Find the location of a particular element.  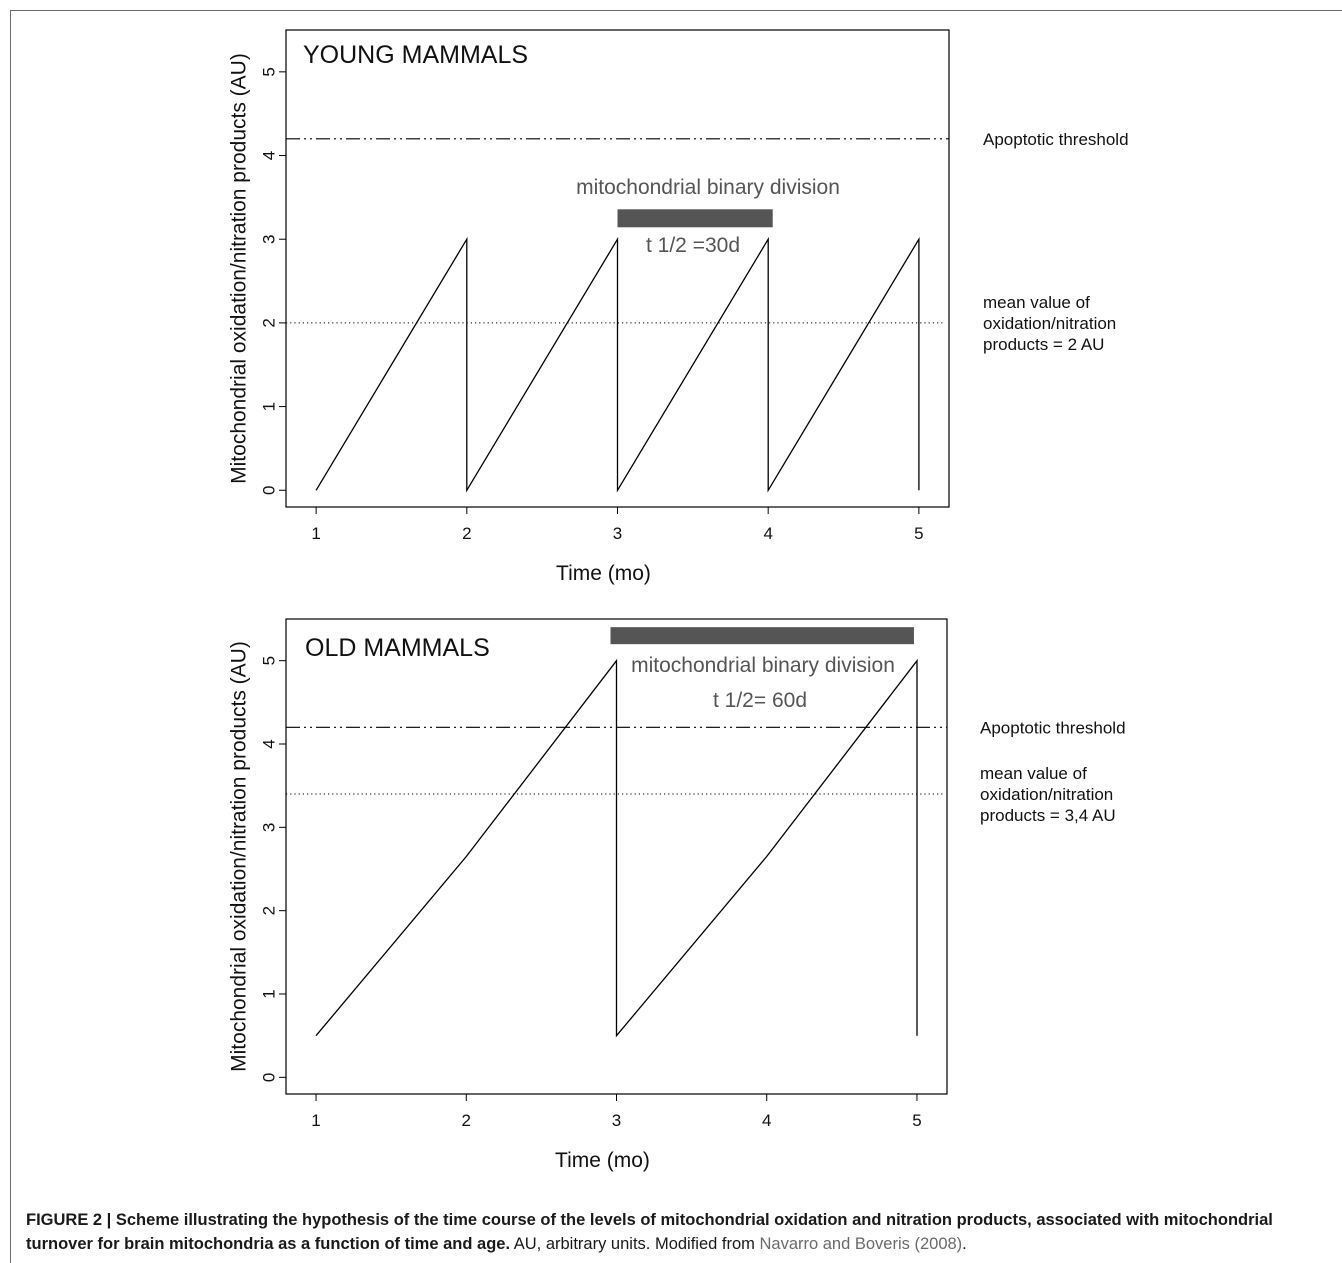

halflife-label: t 1/2= 60d is located at coordinates (760, 700).